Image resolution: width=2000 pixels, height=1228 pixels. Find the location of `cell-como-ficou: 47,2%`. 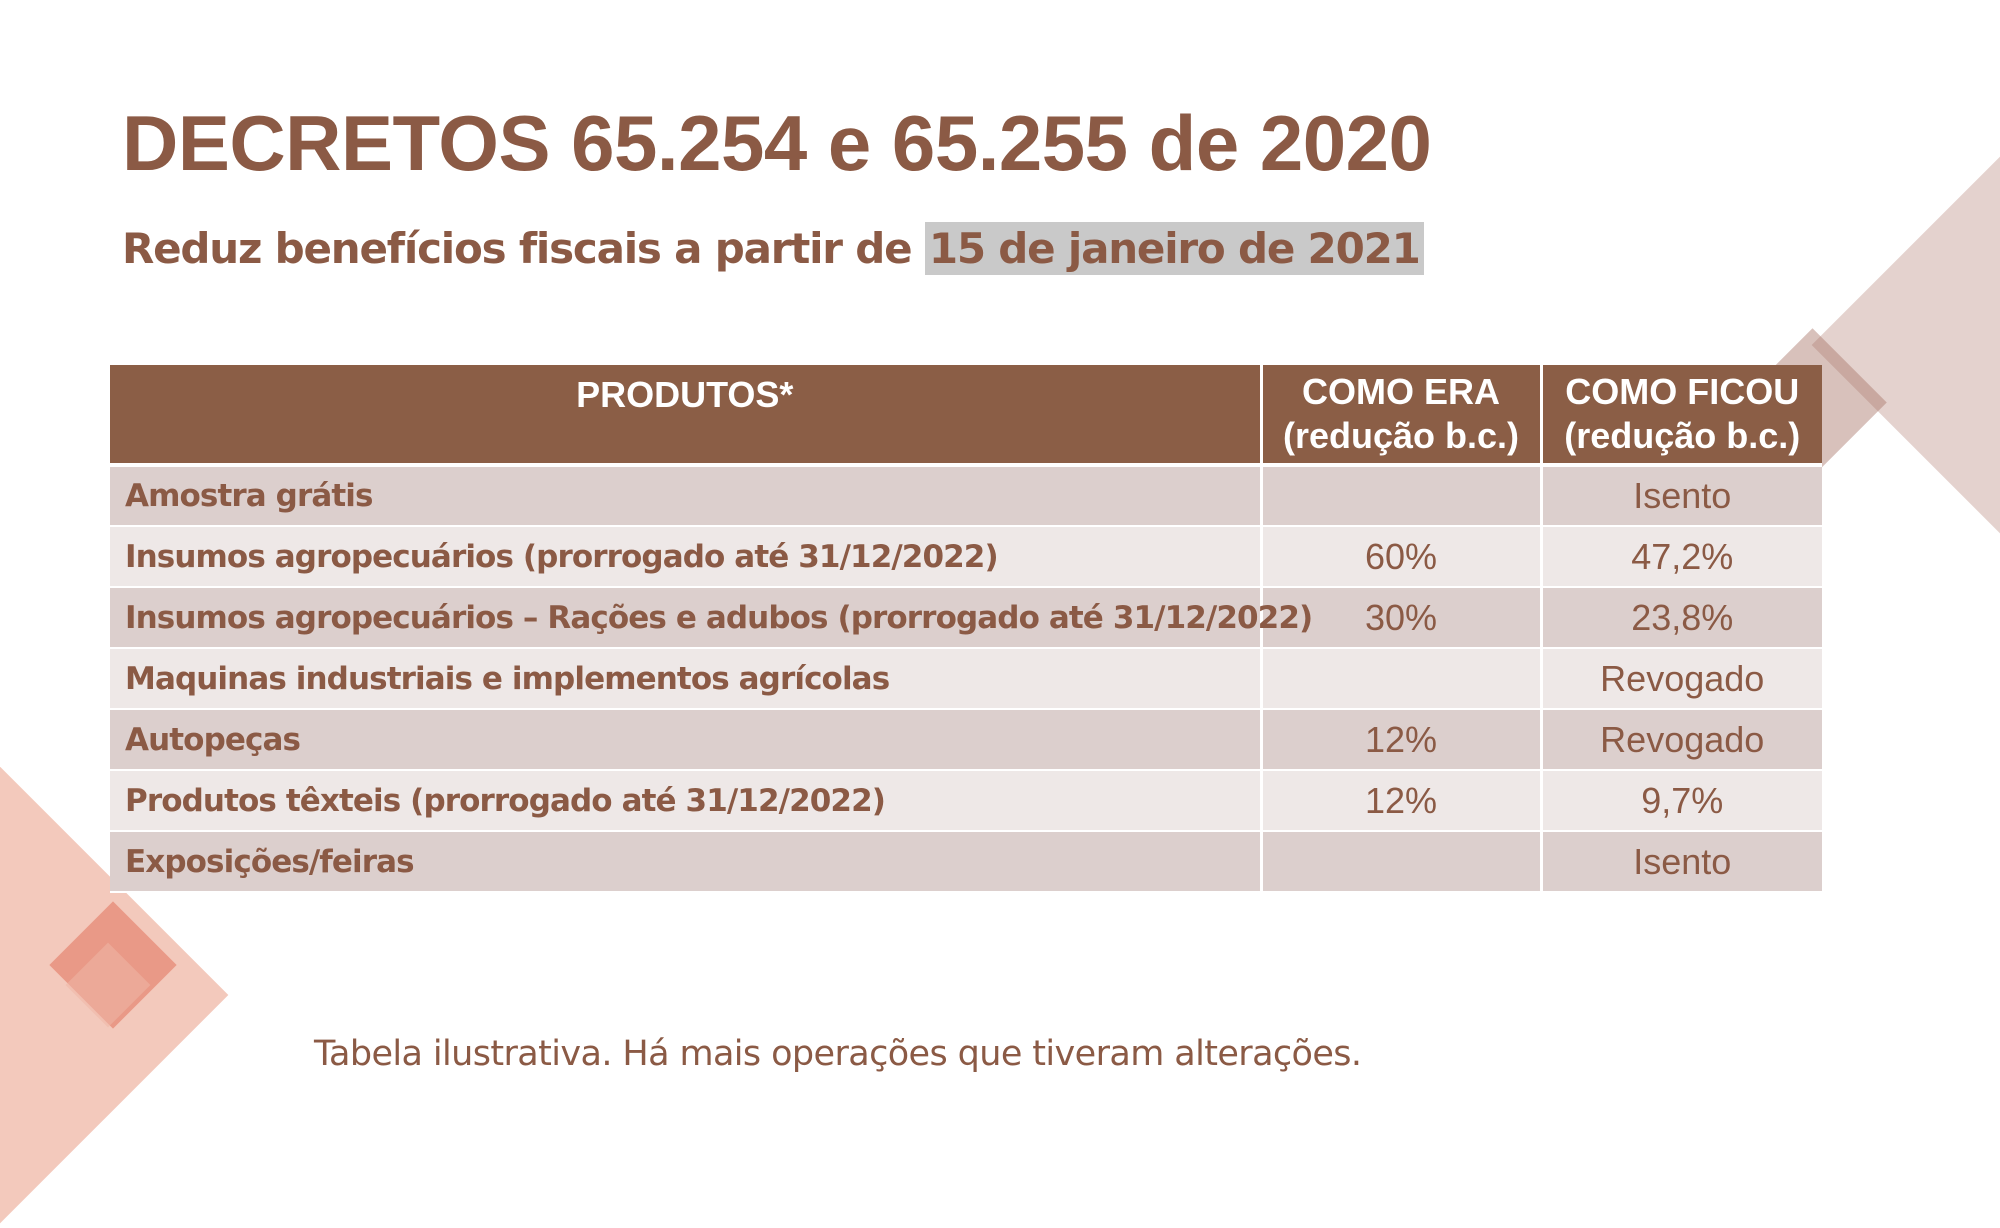

cell-como-ficou: 47,2% is located at coordinates (1681, 557).